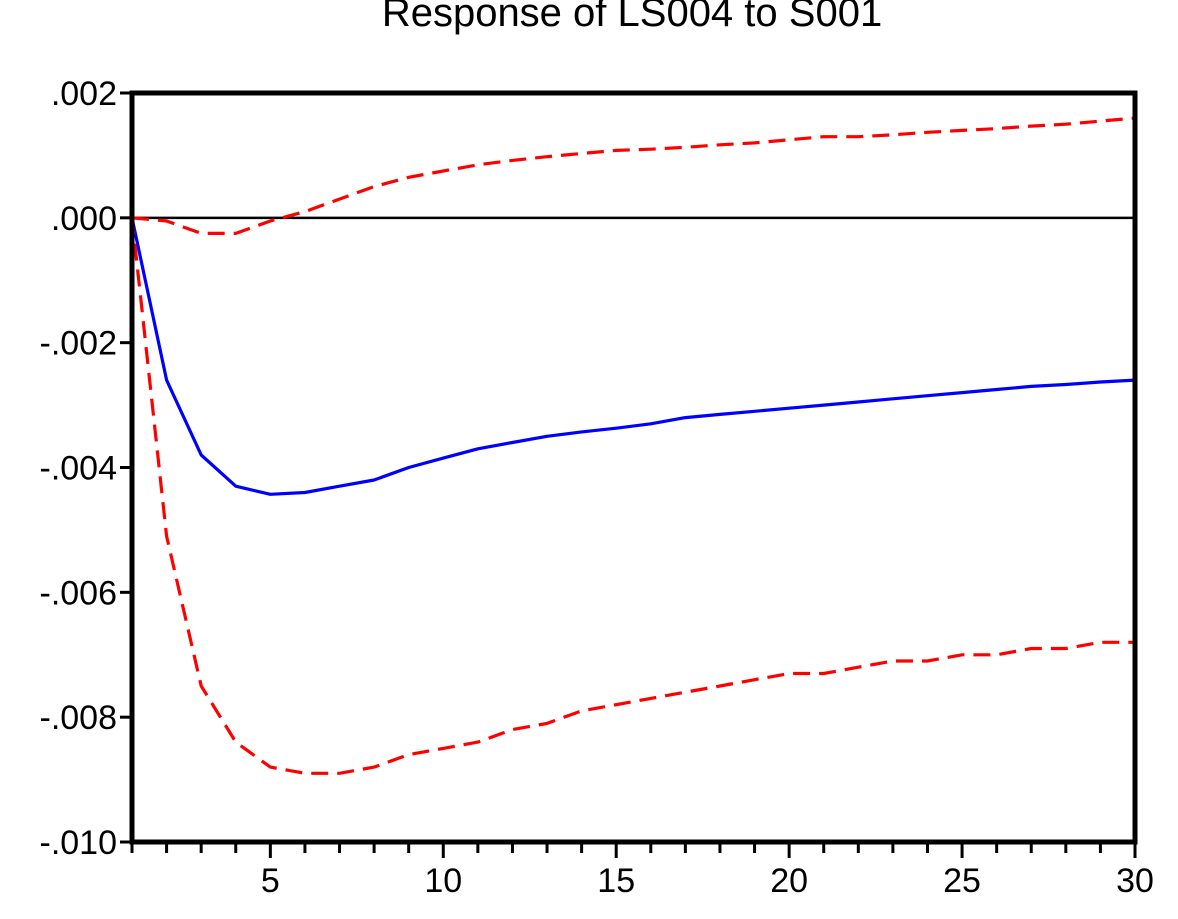 Image resolution: width=1178 pixels, height=919 pixels. I want to click on x-tick-label: 5, so click(270, 881).